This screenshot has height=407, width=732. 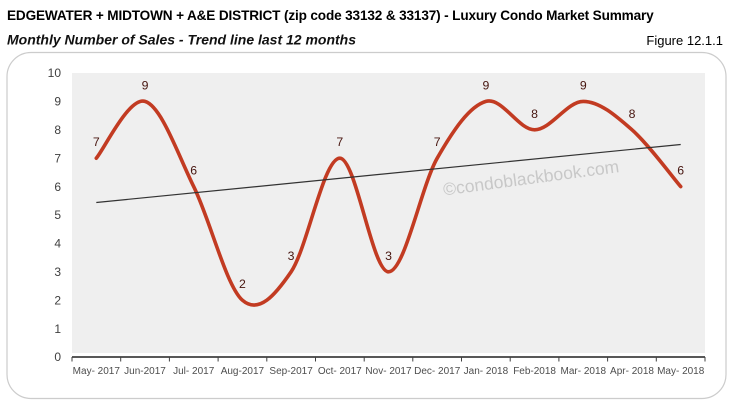 What do you see at coordinates (291, 371) in the screenshot?
I see `svg-text: Sep-2017` at bounding box center [291, 371].